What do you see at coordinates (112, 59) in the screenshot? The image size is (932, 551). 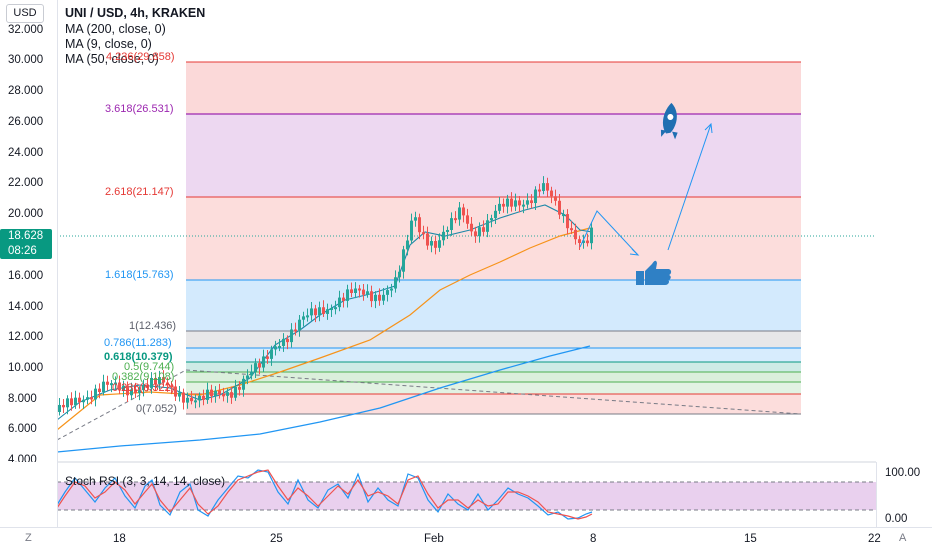 I see `legend-ma50: MA (50, close, 0)` at bounding box center [112, 59].